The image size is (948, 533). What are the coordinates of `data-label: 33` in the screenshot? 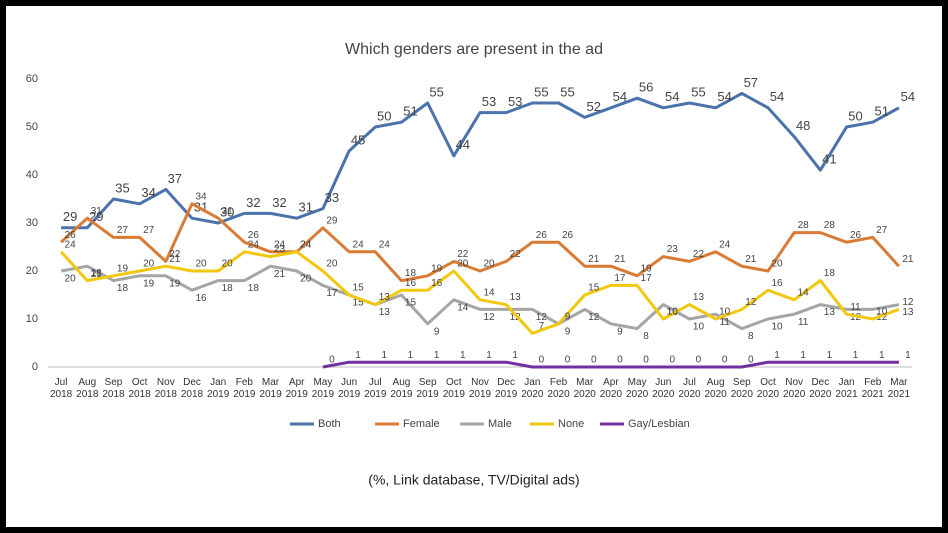 It's located at (332, 197).